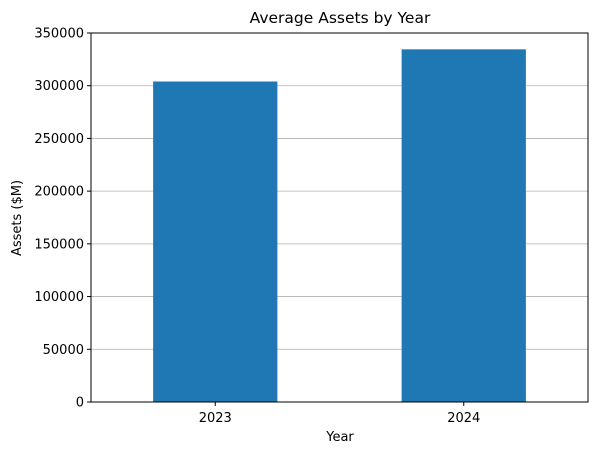 This screenshot has width=597, height=455. Describe the element at coordinates (59, 139) in the screenshot. I see `y-tick-label: 250000` at that location.